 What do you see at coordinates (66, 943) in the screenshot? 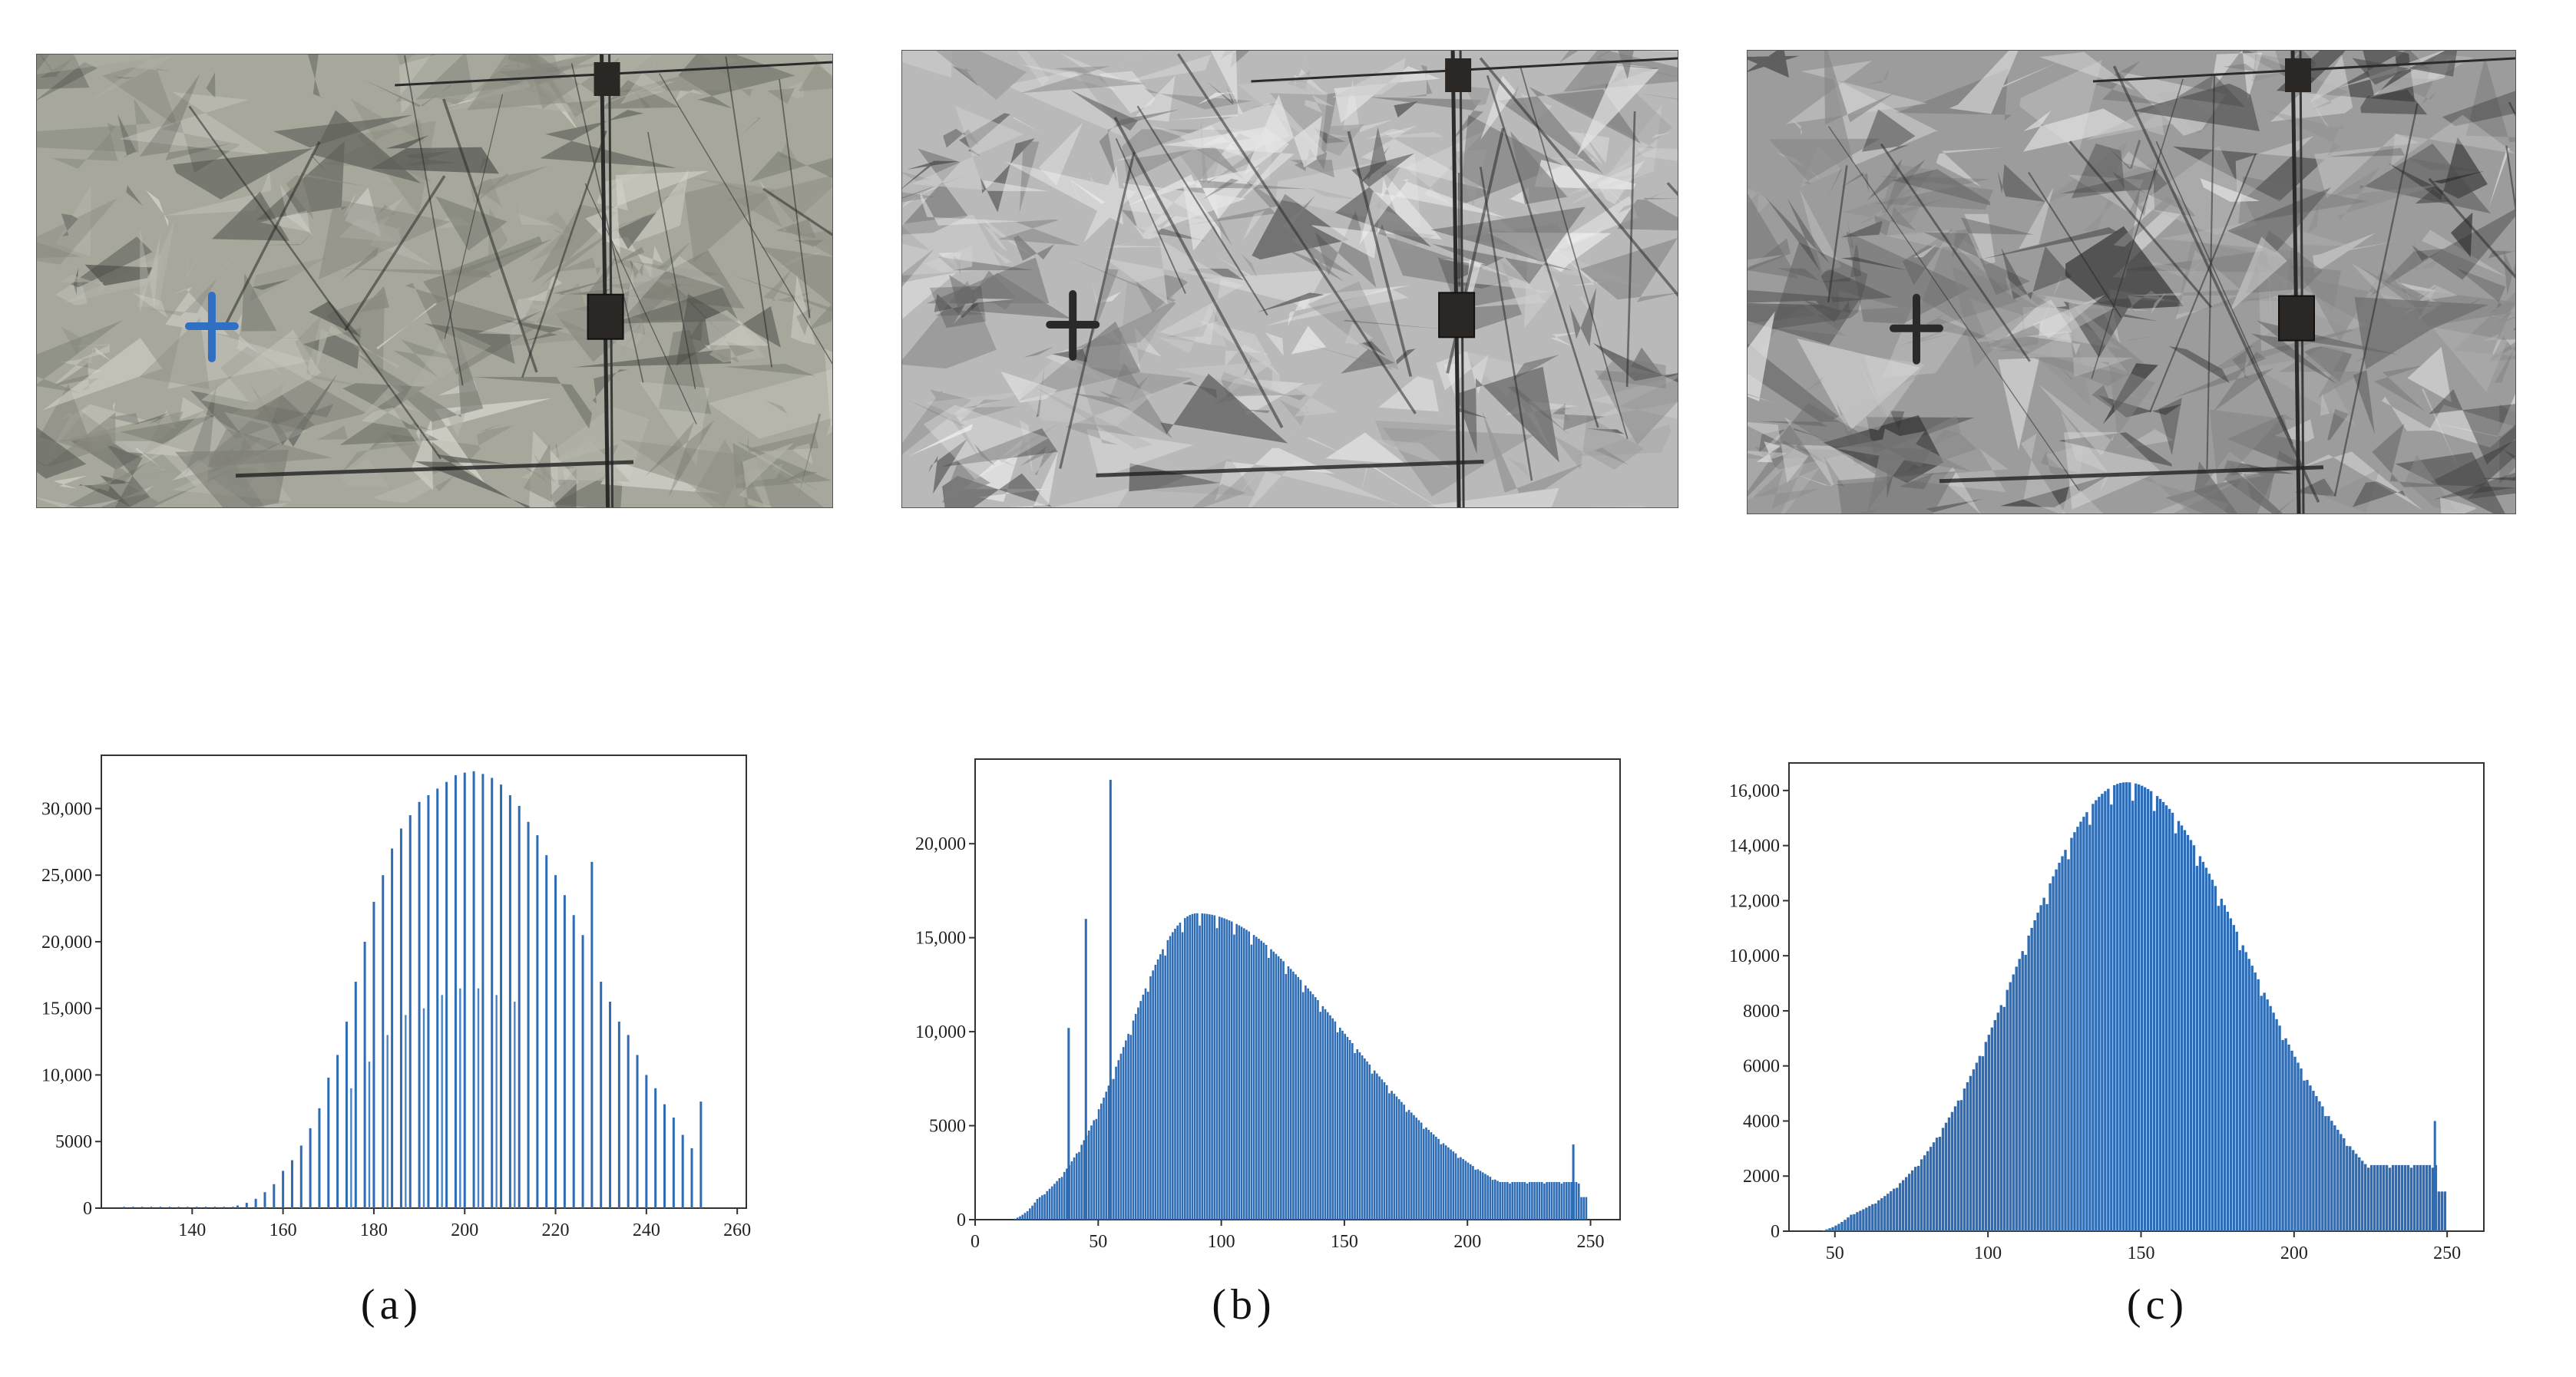
I see `y-tick-label: 20,000` at bounding box center [66, 943].